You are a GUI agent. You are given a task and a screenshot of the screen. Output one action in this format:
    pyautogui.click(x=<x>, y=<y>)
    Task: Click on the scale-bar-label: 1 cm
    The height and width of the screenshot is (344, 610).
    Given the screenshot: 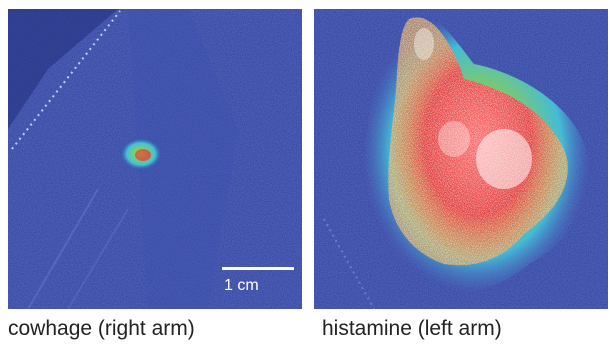 What is the action you would take?
    pyautogui.click(x=241, y=285)
    